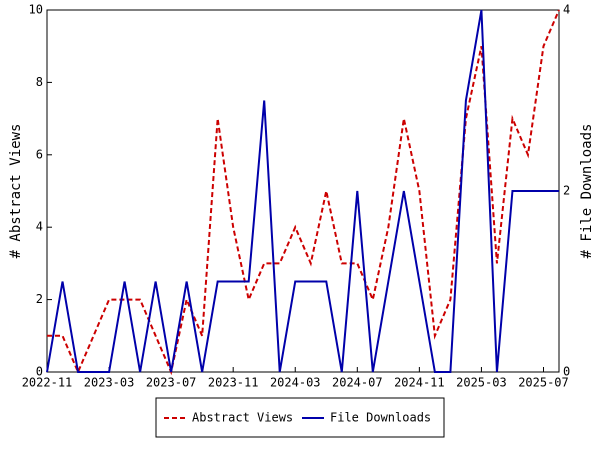 This screenshot has width=600, height=450. Describe the element at coordinates (242, 418) in the screenshot. I see `legend-label: Abstract Views` at that location.